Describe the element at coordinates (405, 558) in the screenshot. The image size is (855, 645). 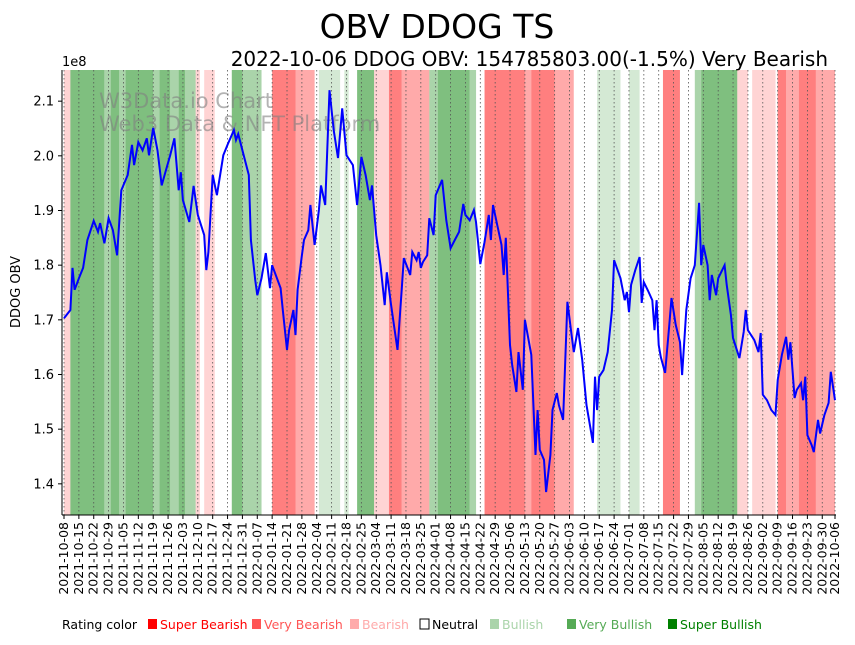
I see `x-tick-label: 2022-03-18` at that location.